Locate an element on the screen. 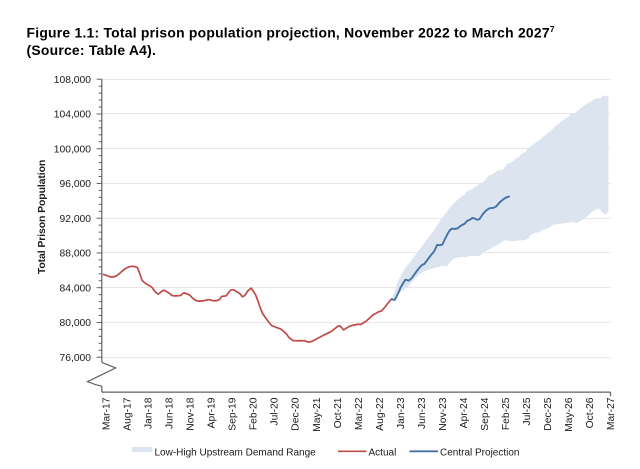  svg-text: 84,000 is located at coordinates (76, 288).